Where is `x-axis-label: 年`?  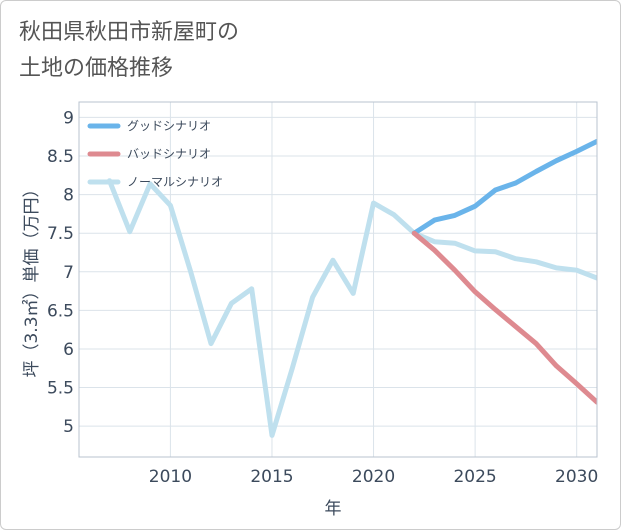 x-axis-label: 年 is located at coordinates (333, 509).